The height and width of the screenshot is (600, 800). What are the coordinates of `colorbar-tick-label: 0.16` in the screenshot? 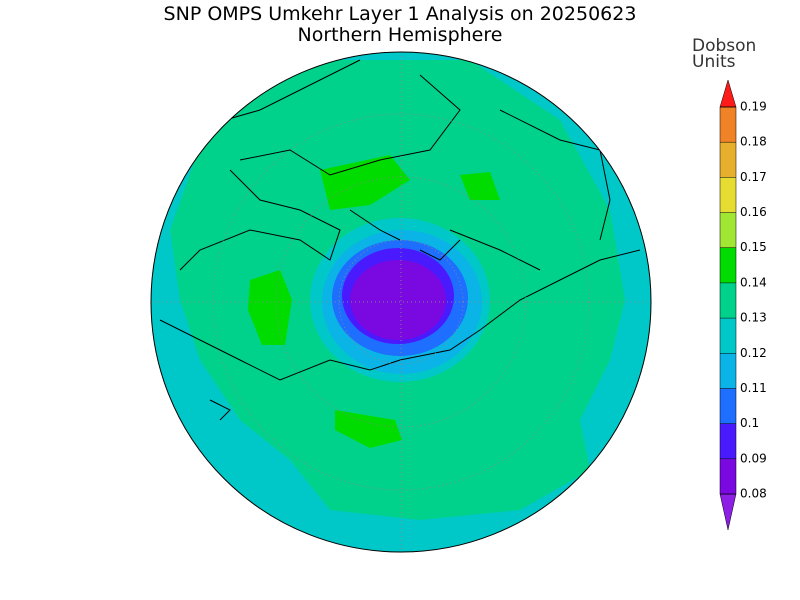 It's located at (753, 212).